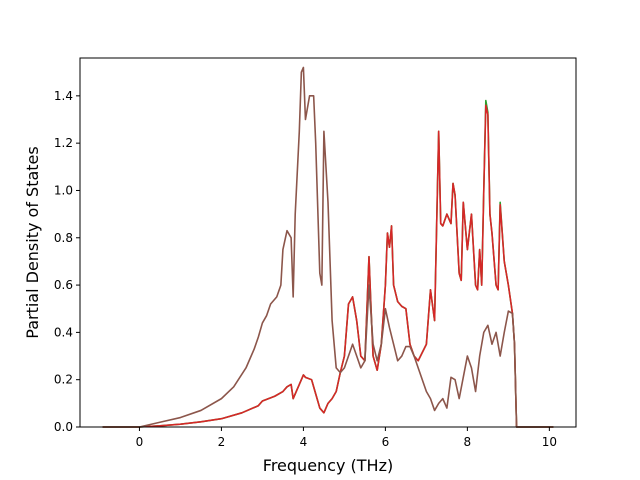  I want to click on x-tick-label: 8, so click(468, 442).